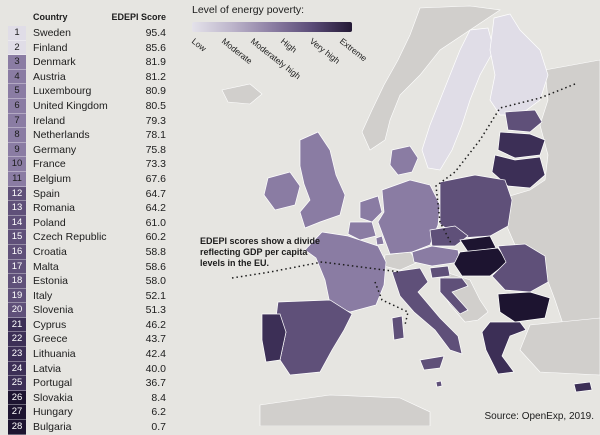 This screenshot has width=600, height=435. What do you see at coordinates (49, 120) in the screenshot?
I see `country-name-cell: Ireland` at bounding box center [49, 120].